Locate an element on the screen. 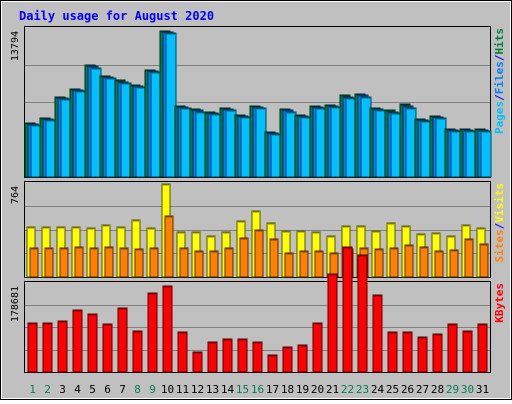  x-tick-label-day-12: 12 is located at coordinates (197, 389).